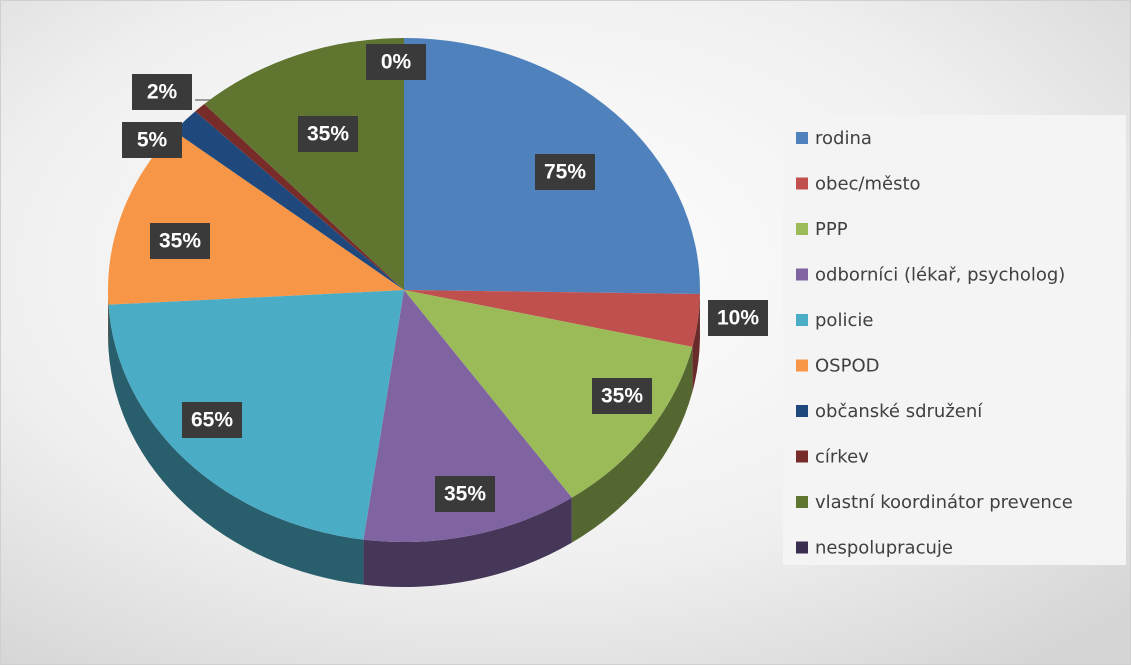  Describe the element at coordinates (738, 318) in the screenshot. I see `data-label: 10%` at that location.